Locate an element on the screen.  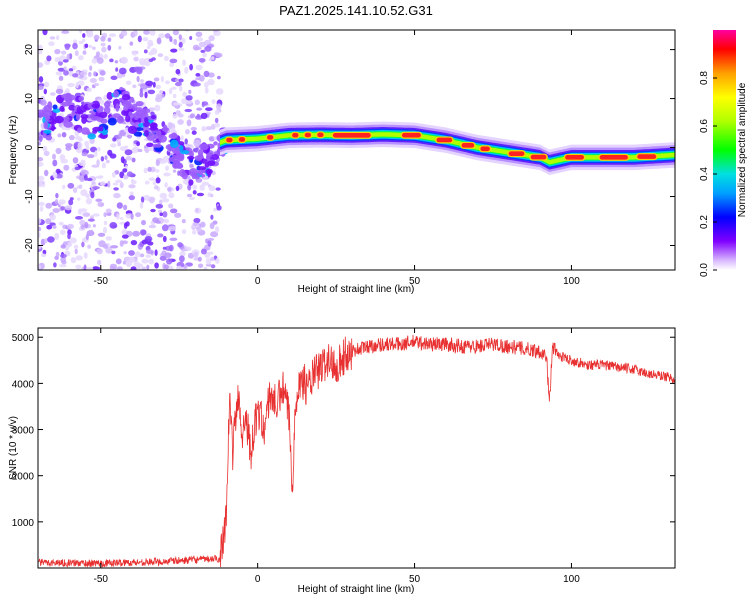
ridge-core is located at coordinates (613, 157).